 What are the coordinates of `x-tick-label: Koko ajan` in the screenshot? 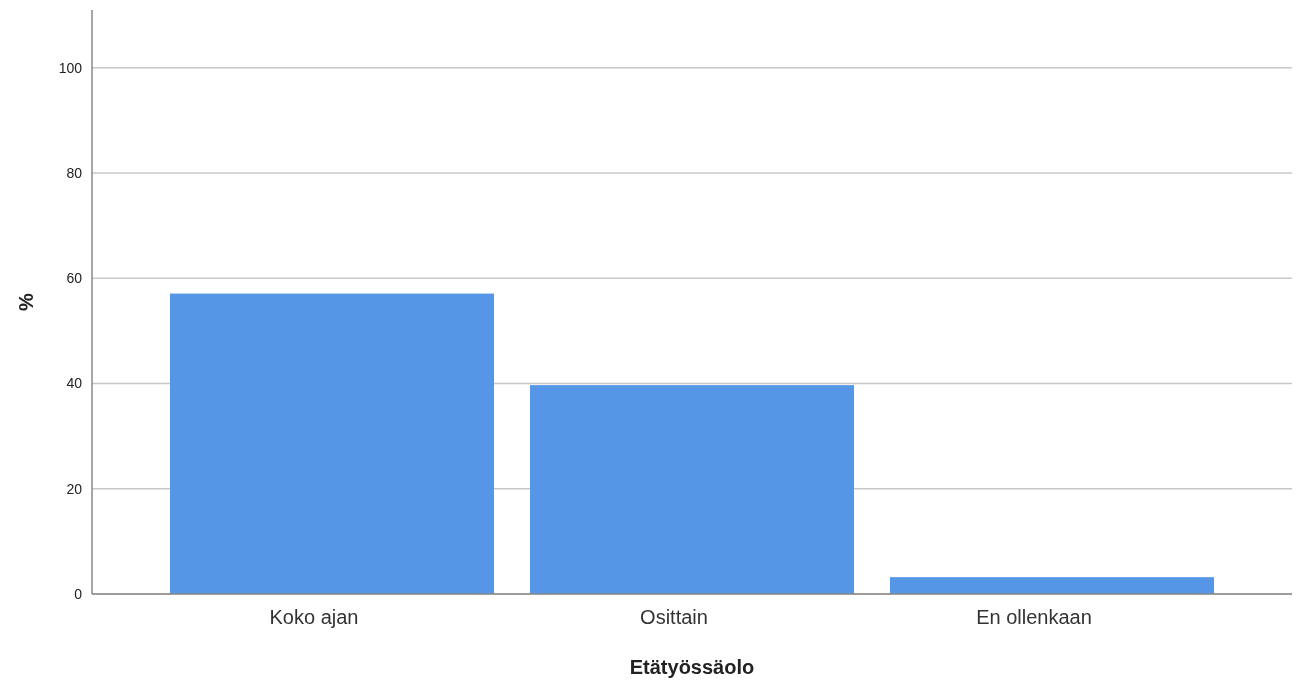 It's located at (314, 617).